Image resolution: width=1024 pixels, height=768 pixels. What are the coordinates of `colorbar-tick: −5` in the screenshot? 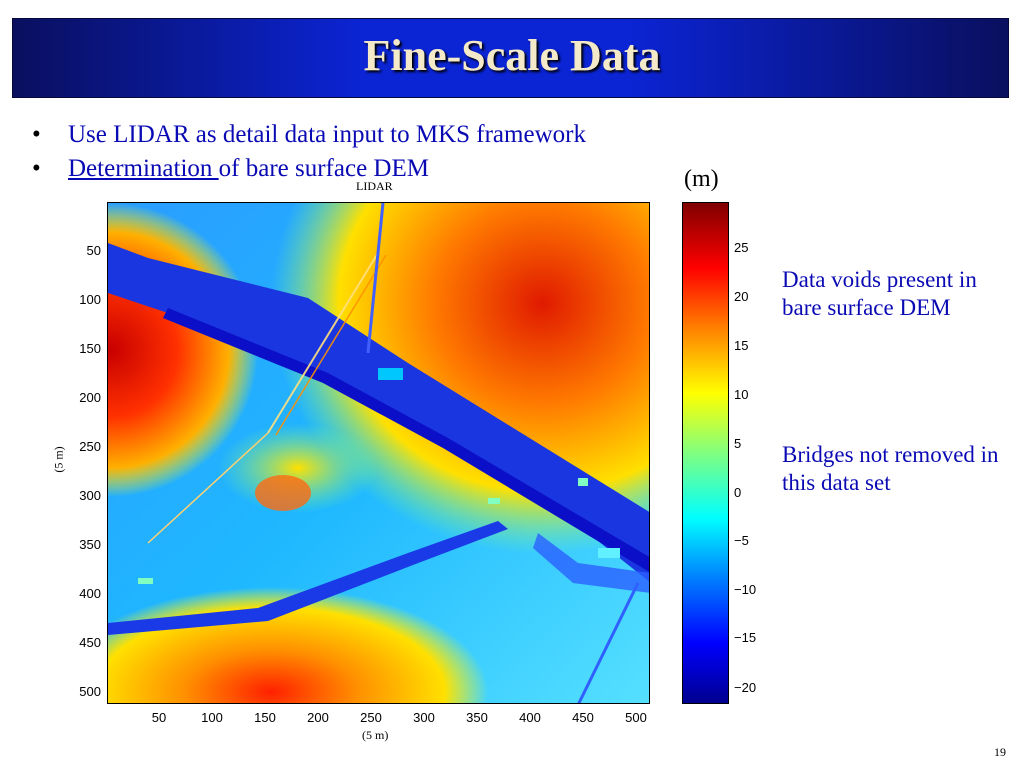 It's located at (741, 540).